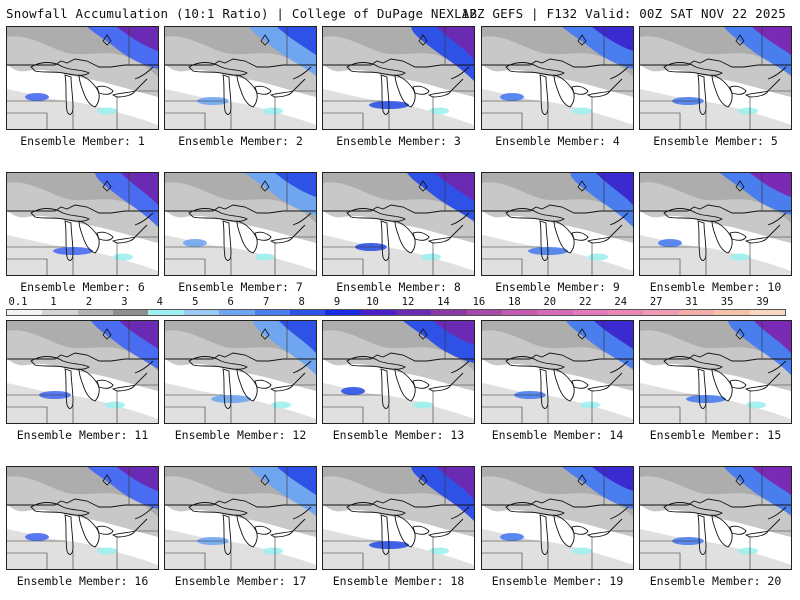 Image resolution: width=800 pixels, height=600 pixels. Describe the element at coordinates (408, 302) in the screenshot. I see `colorbar-tick-label: 12` at that location.